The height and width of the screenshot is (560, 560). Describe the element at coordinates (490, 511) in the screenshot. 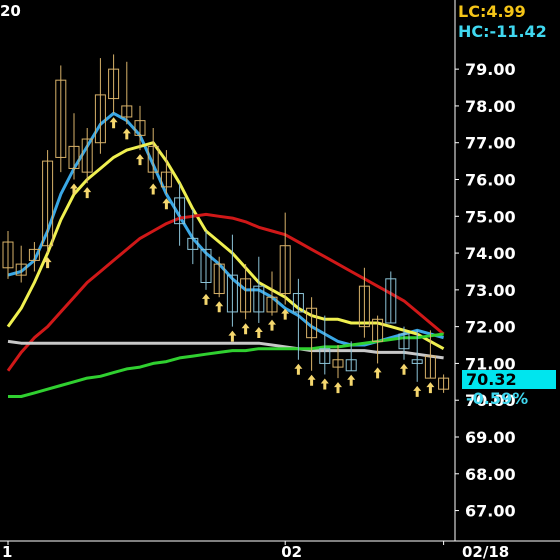

I see `y-tick-label: 67.00` at that location.